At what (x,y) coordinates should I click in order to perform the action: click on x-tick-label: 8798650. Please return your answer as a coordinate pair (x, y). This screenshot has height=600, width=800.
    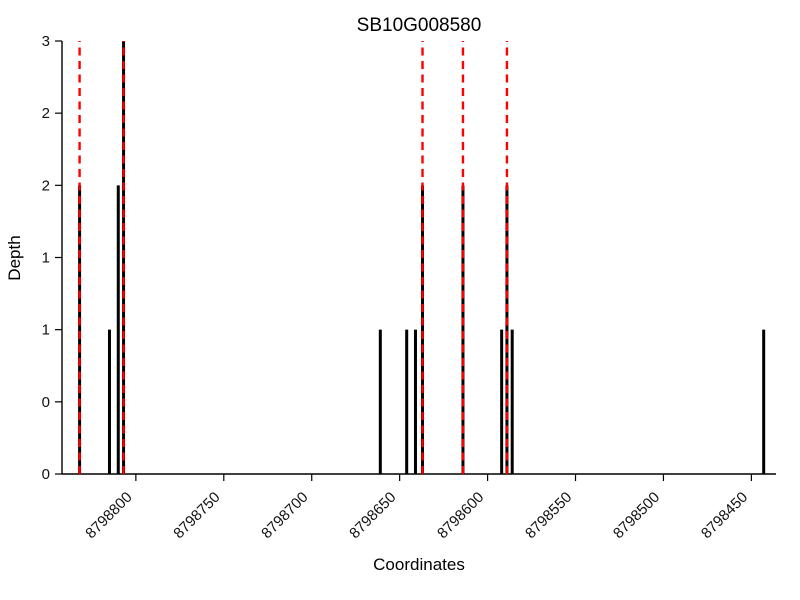
    Looking at the image, I should click on (372, 515).